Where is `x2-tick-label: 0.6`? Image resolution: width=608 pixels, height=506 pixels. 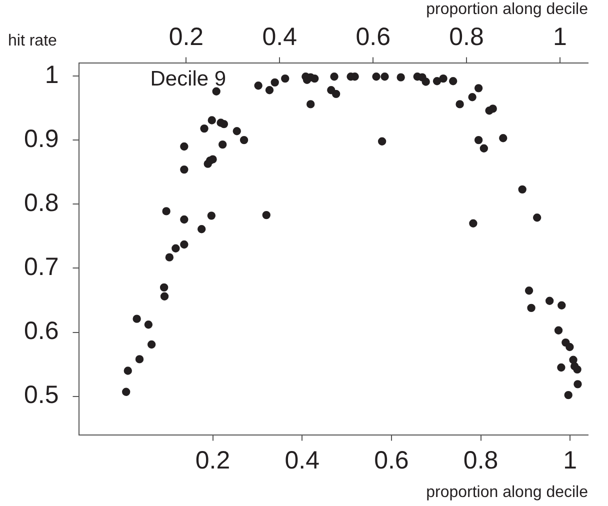 x2-tick-label: 0.6 is located at coordinates (373, 37).